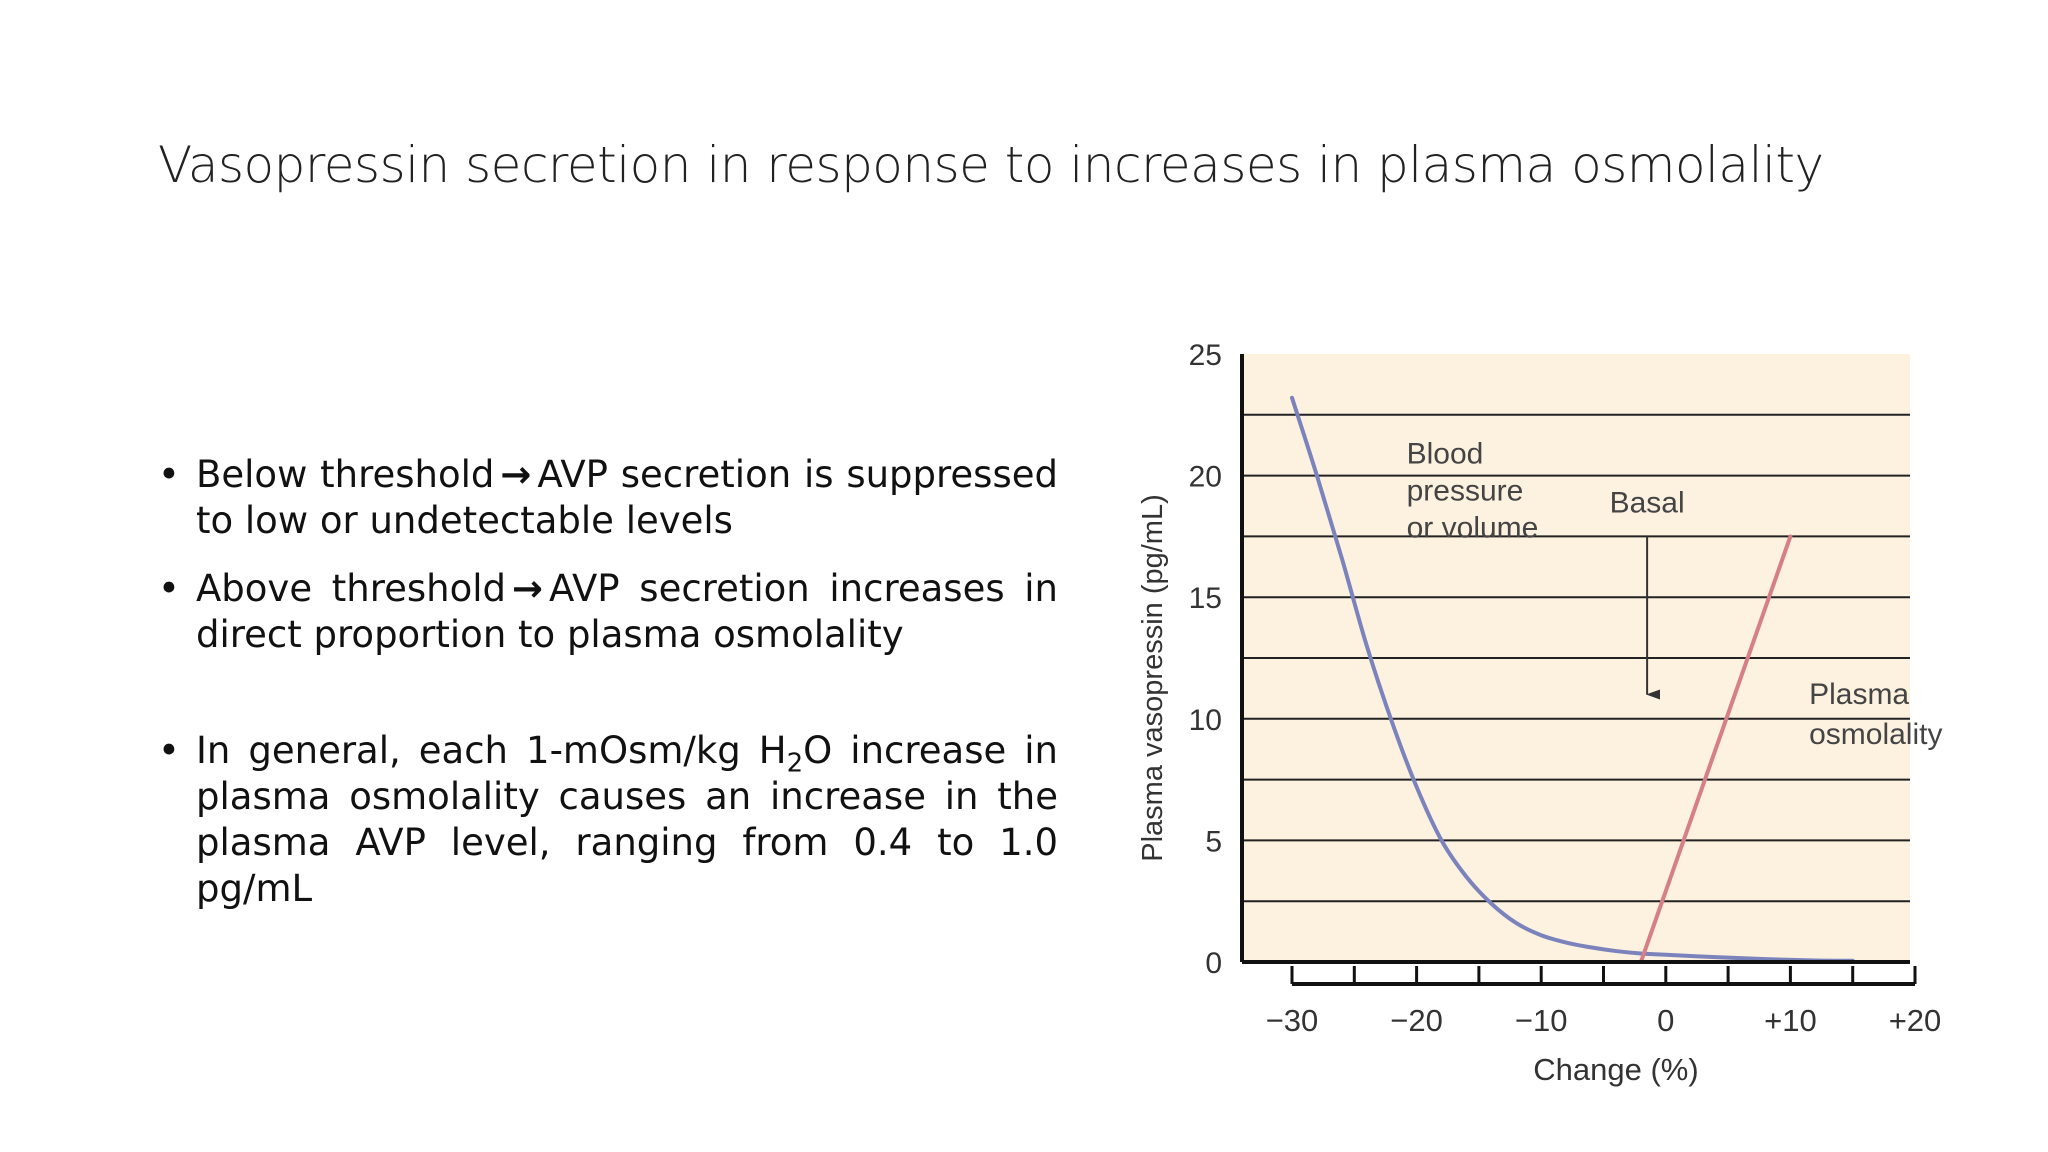 The width and height of the screenshot is (2048, 1152). Describe the element at coordinates (1292, 1020) in the screenshot. I see `x-tick-label: −30` at that location.